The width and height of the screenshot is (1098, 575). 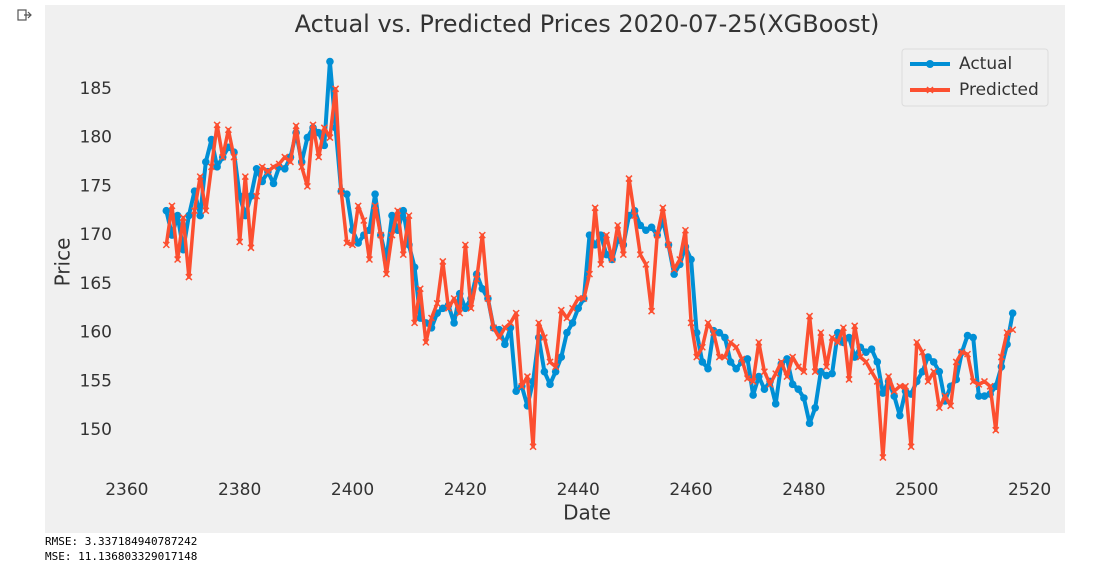 What do you see at coordinates (24, 15) in the screenshot?
I see `output-icon` at bounding box center [24, 15].